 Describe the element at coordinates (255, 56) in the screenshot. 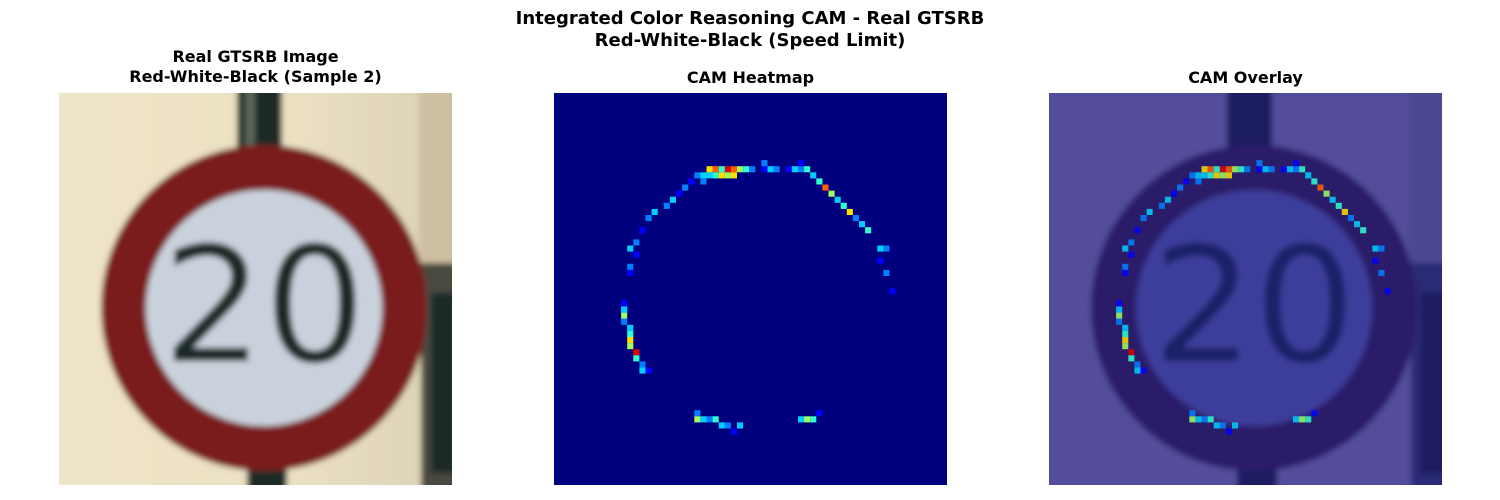

I see `real-image-title-line1: Real GTSRB Image` at that location.